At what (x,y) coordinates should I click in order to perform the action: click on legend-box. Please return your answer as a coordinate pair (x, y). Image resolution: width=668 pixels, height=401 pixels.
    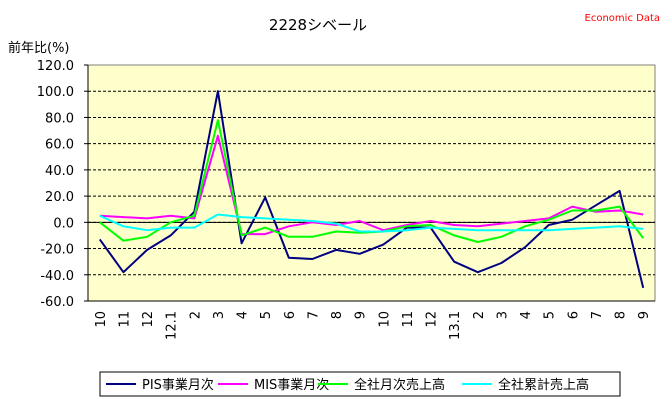
    Looking at the image, I should click on (360, 384).